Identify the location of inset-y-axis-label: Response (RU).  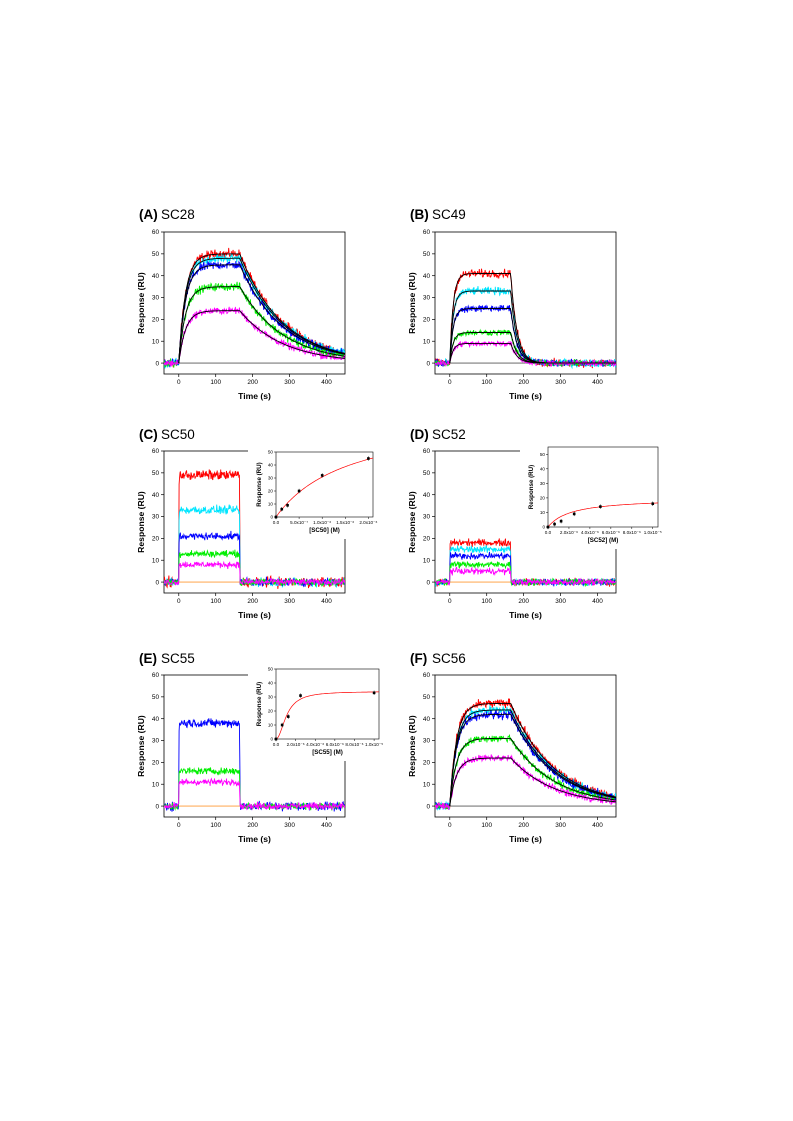
(259, 484).